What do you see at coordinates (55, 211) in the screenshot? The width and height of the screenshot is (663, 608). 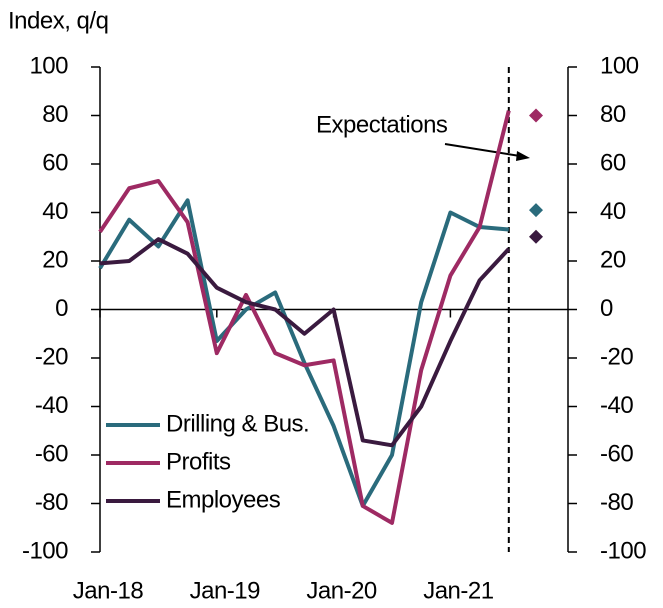 I see `y-tick-label: 40` at bounding box center [55, 211].